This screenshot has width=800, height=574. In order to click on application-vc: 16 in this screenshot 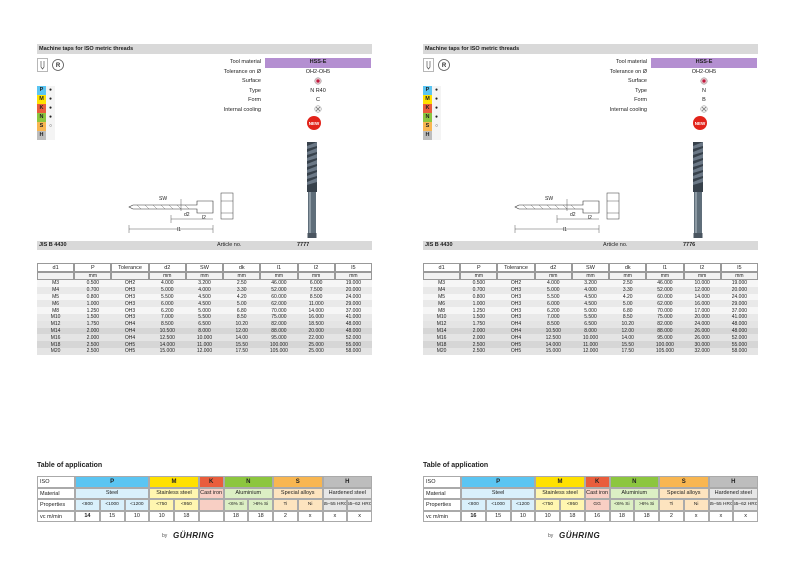, I will do `click(473, 516)`.